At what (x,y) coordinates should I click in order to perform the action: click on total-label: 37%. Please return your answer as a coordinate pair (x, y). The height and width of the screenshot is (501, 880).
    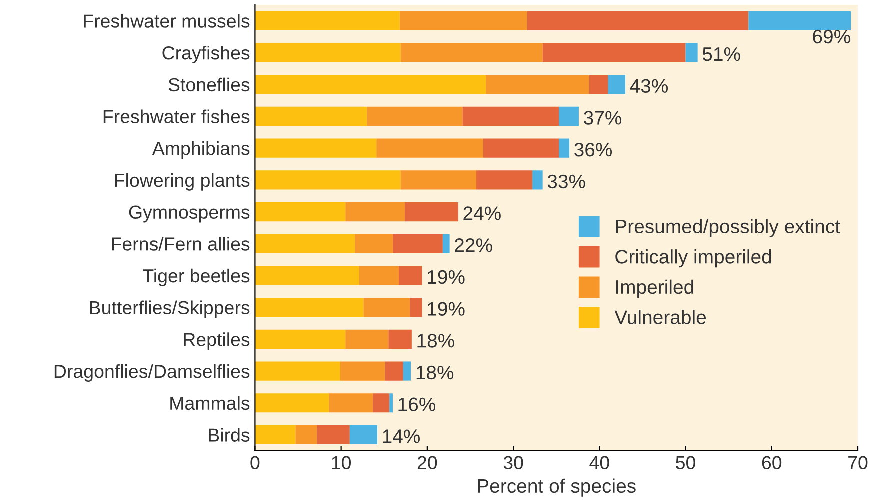
    Looking at the image, I should click on (603, 118).